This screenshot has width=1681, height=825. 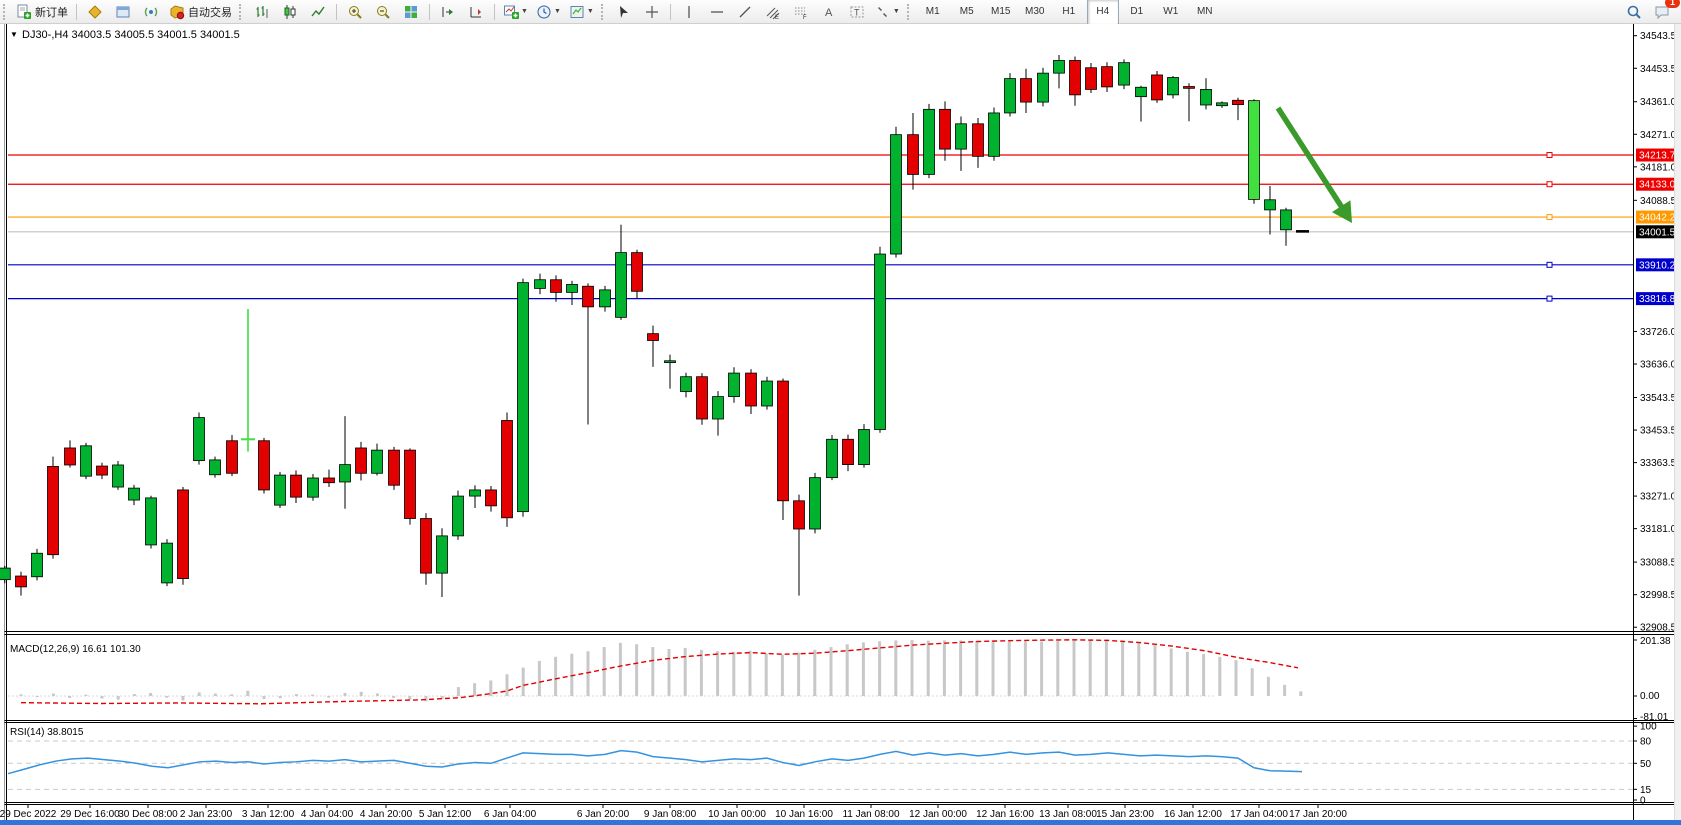 What do you see at coordinates (932, 11) in the screenshot?
I see `timeframe-m1: M1` at bounding box center [932, 11].